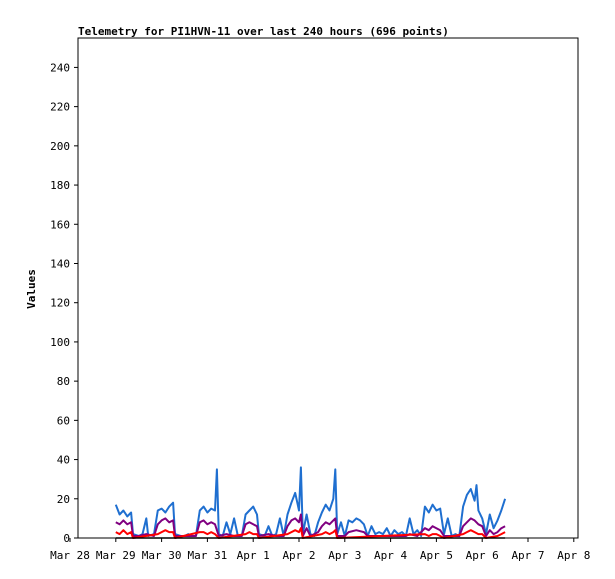 This screenshot has width=615, height=579. Describe the element at coordinates (208, 555) in the screenshot. I see `x-tick-label: Mar 31` at that location.